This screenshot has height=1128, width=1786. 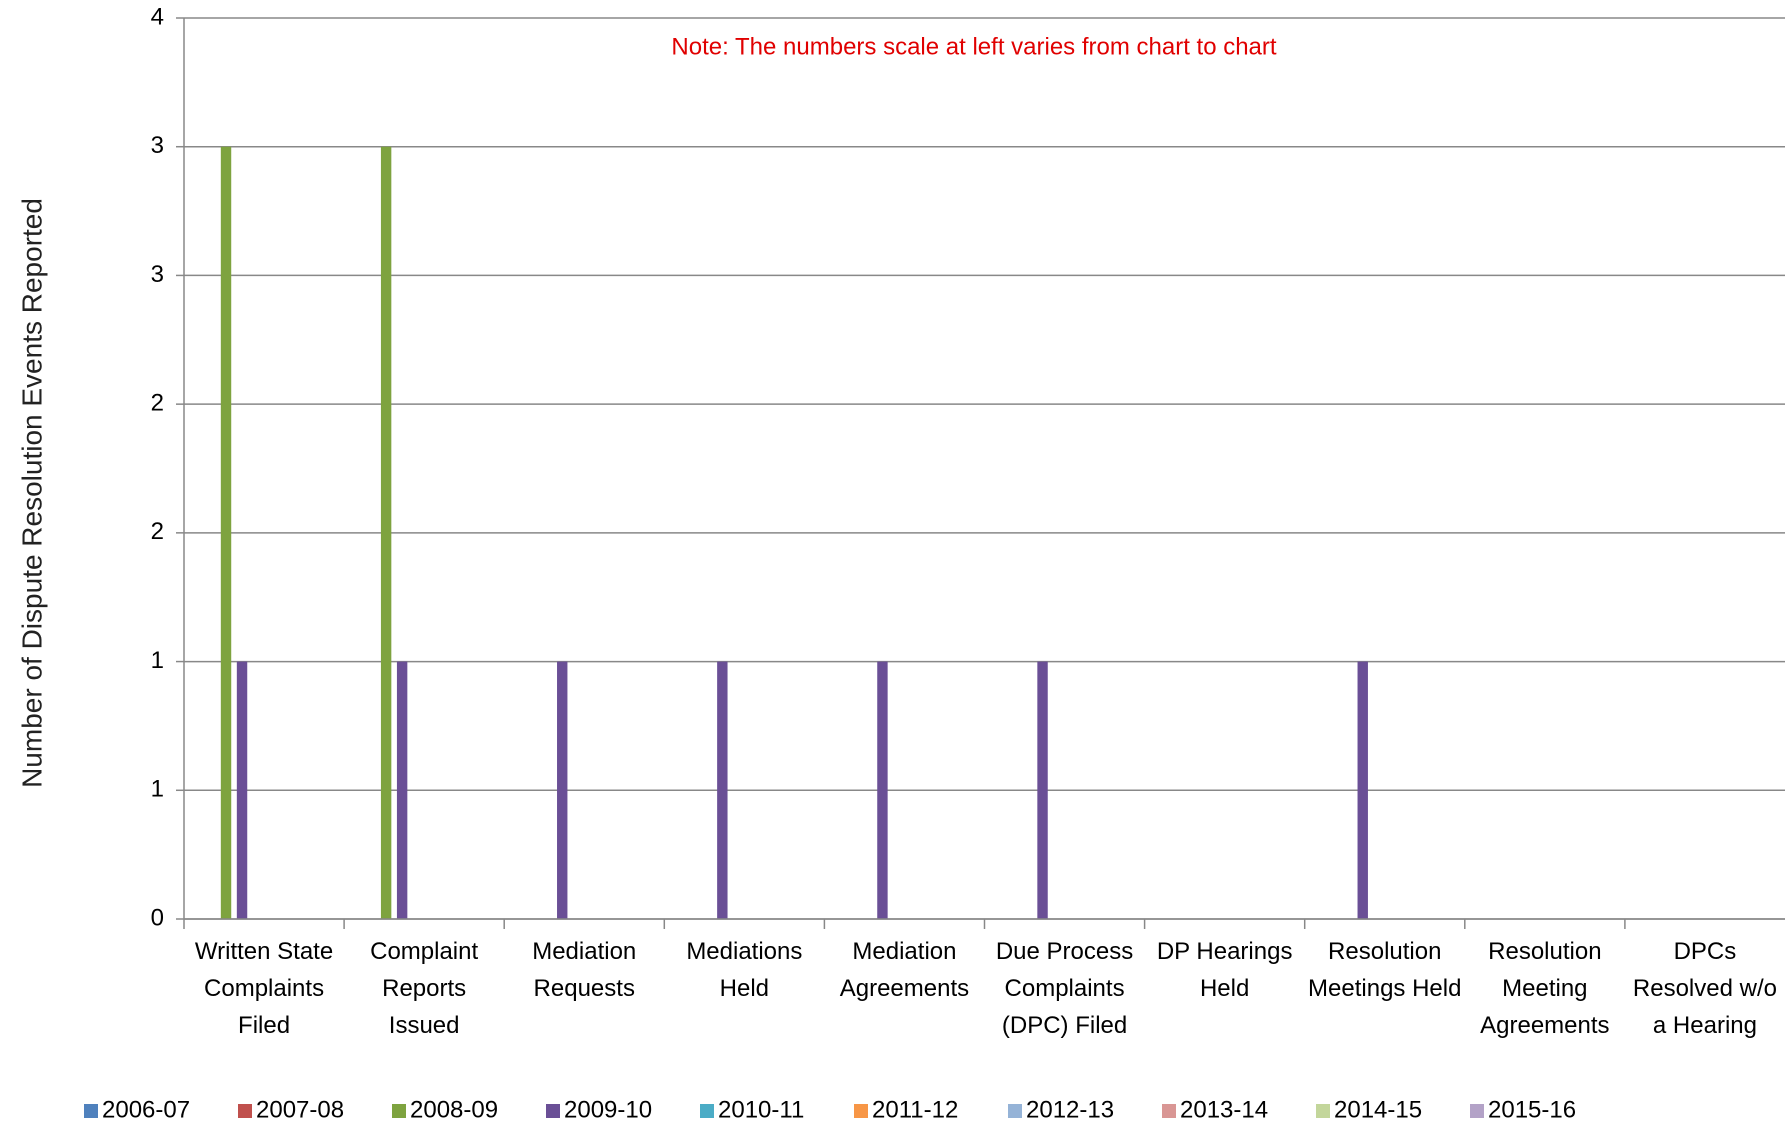 I want to click on x-tick-label: DPCs Resolved w/o a Hearing, so click(x=1704, y=988).